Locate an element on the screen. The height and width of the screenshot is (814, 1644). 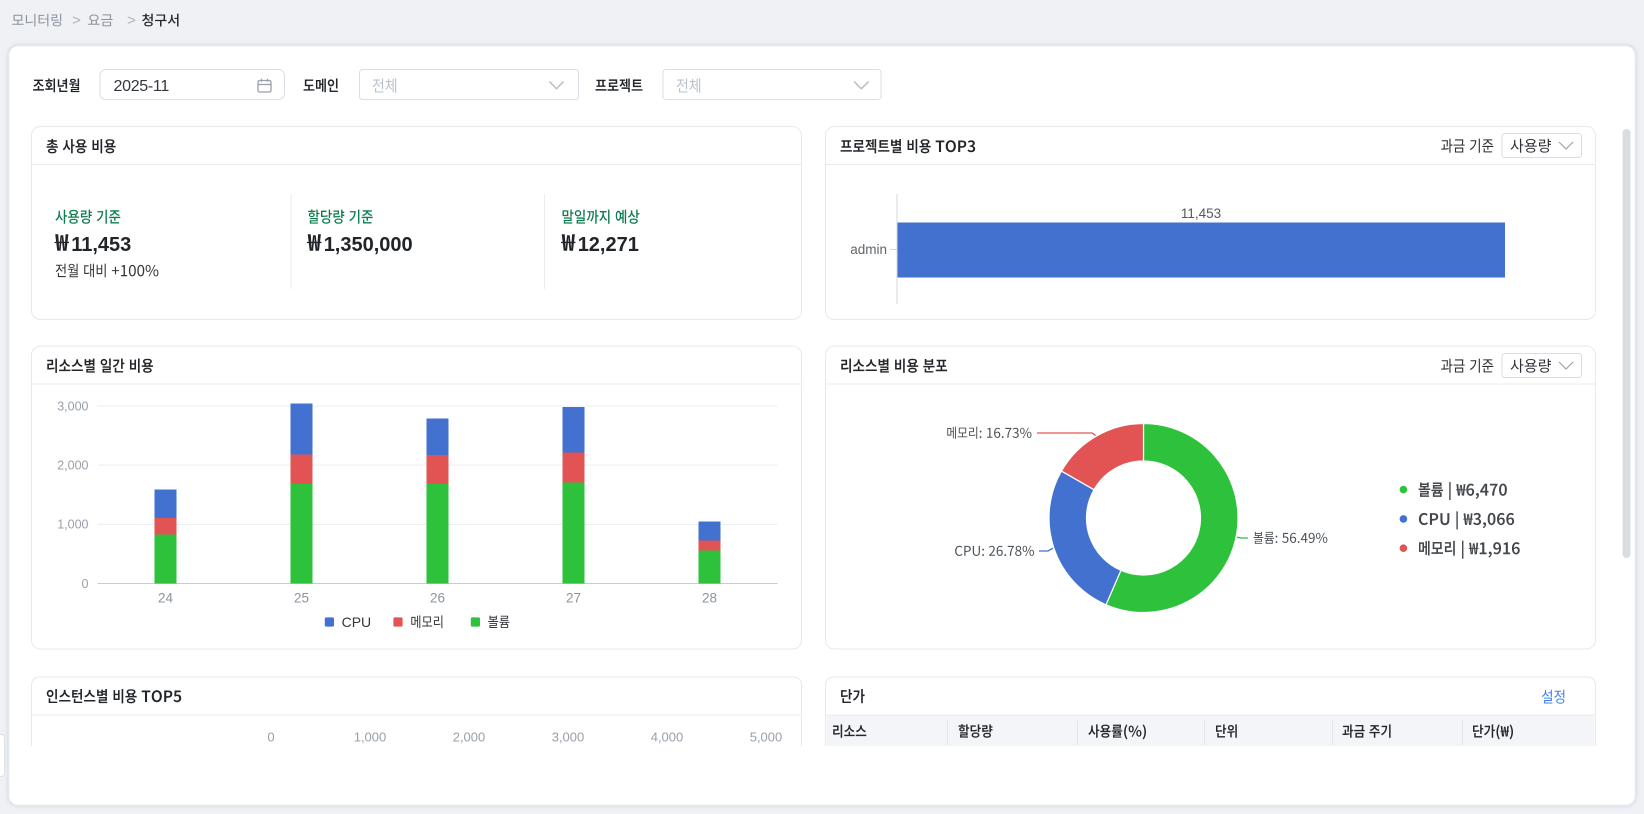
svg-text: 4,000 is located at coordinates (667, 737).